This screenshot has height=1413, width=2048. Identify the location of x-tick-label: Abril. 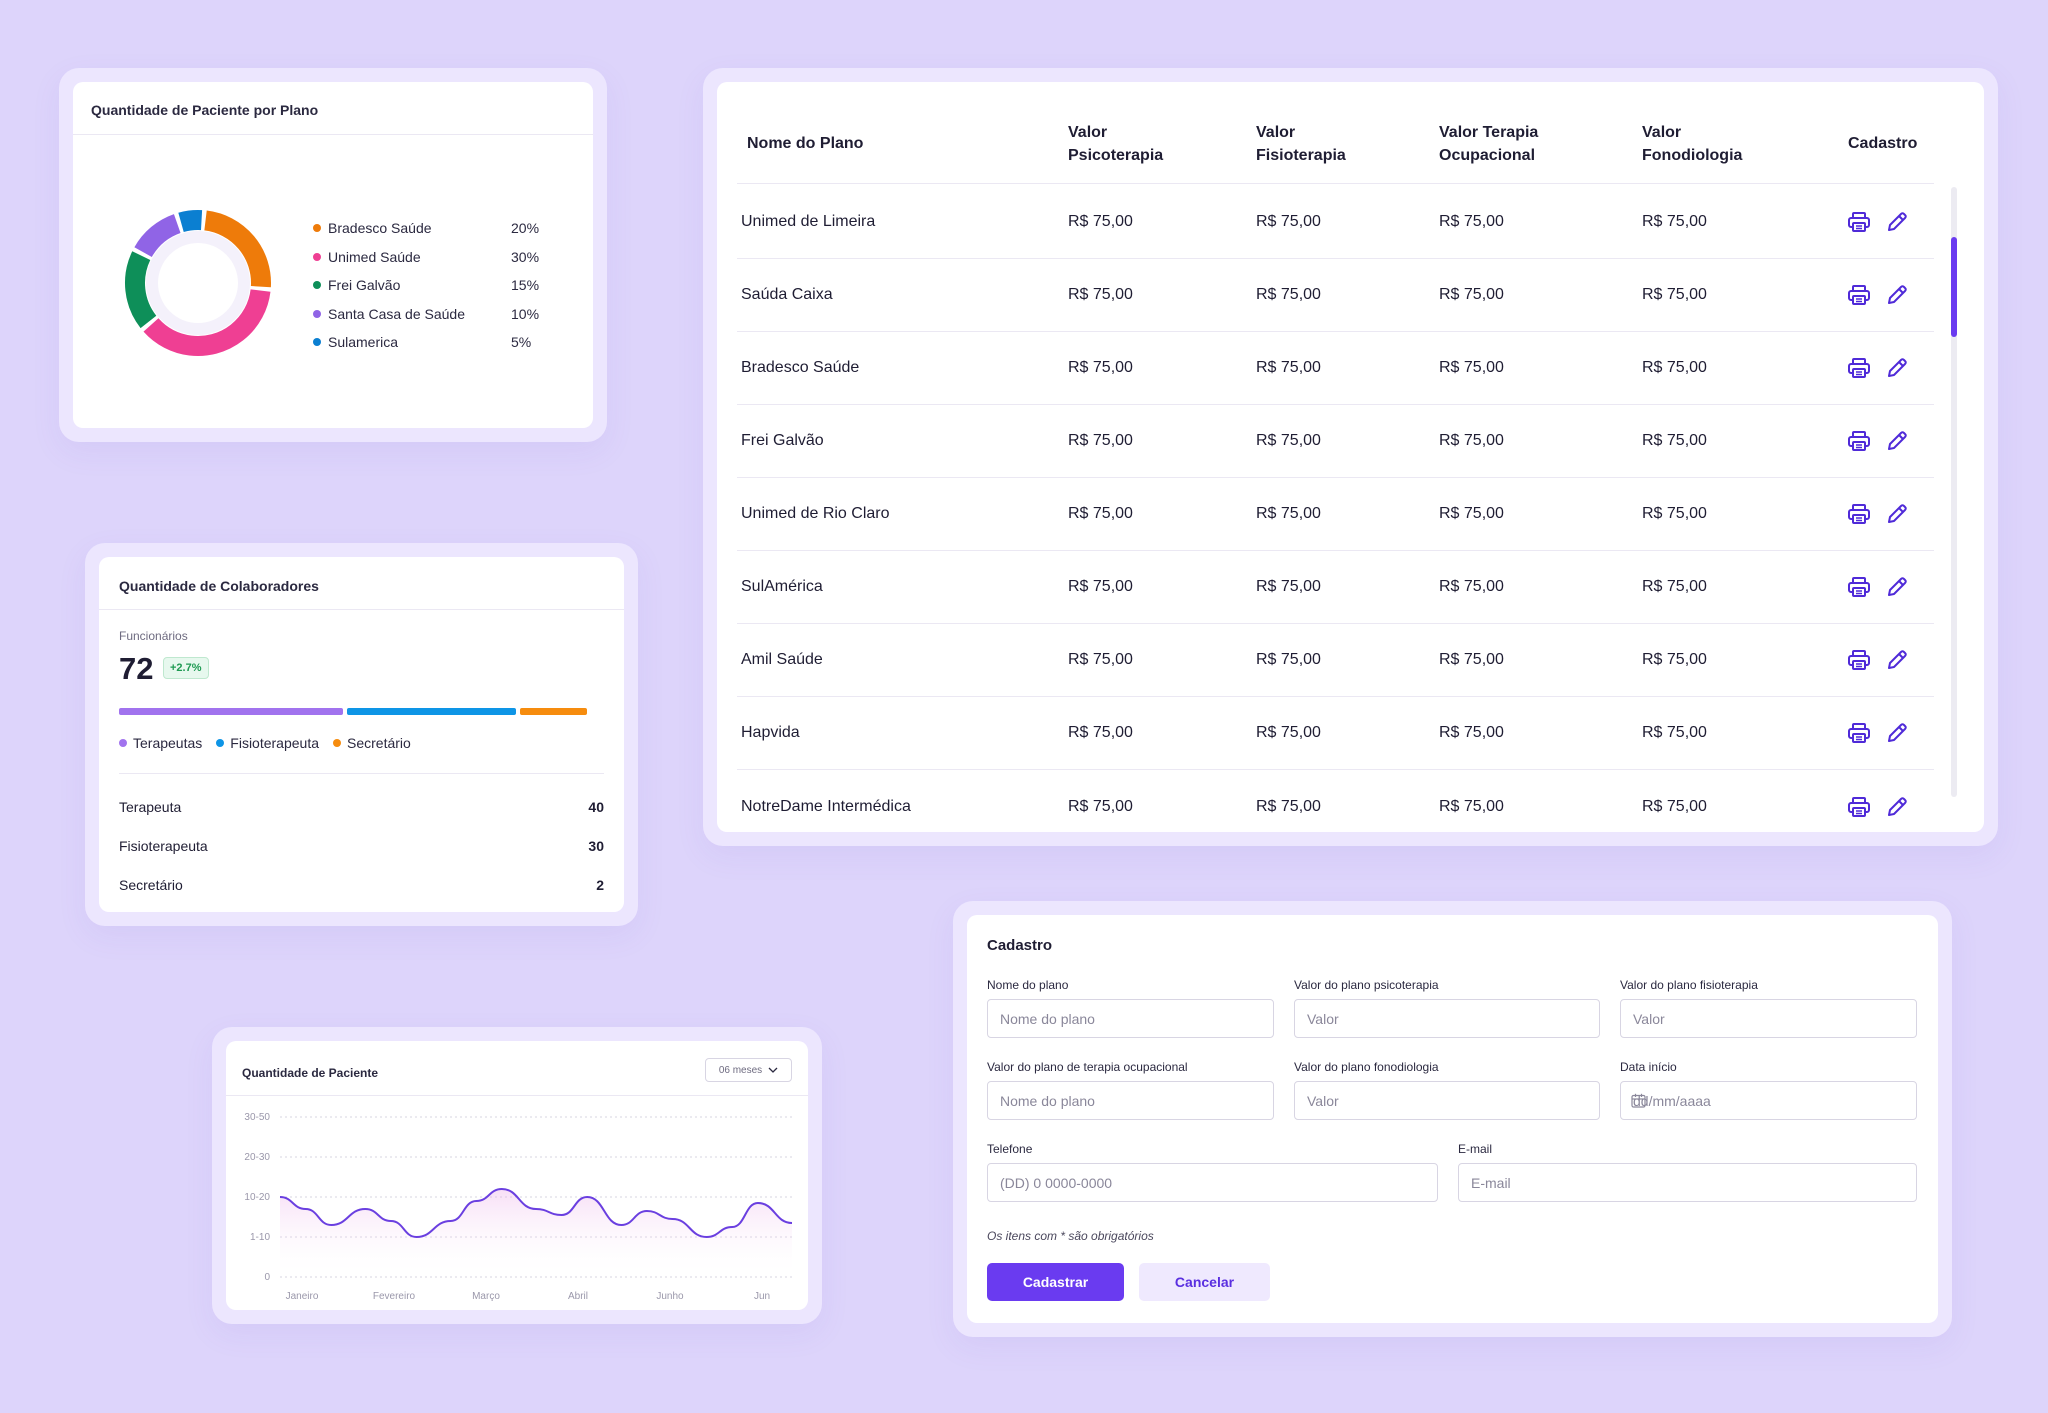
(578, 1296).